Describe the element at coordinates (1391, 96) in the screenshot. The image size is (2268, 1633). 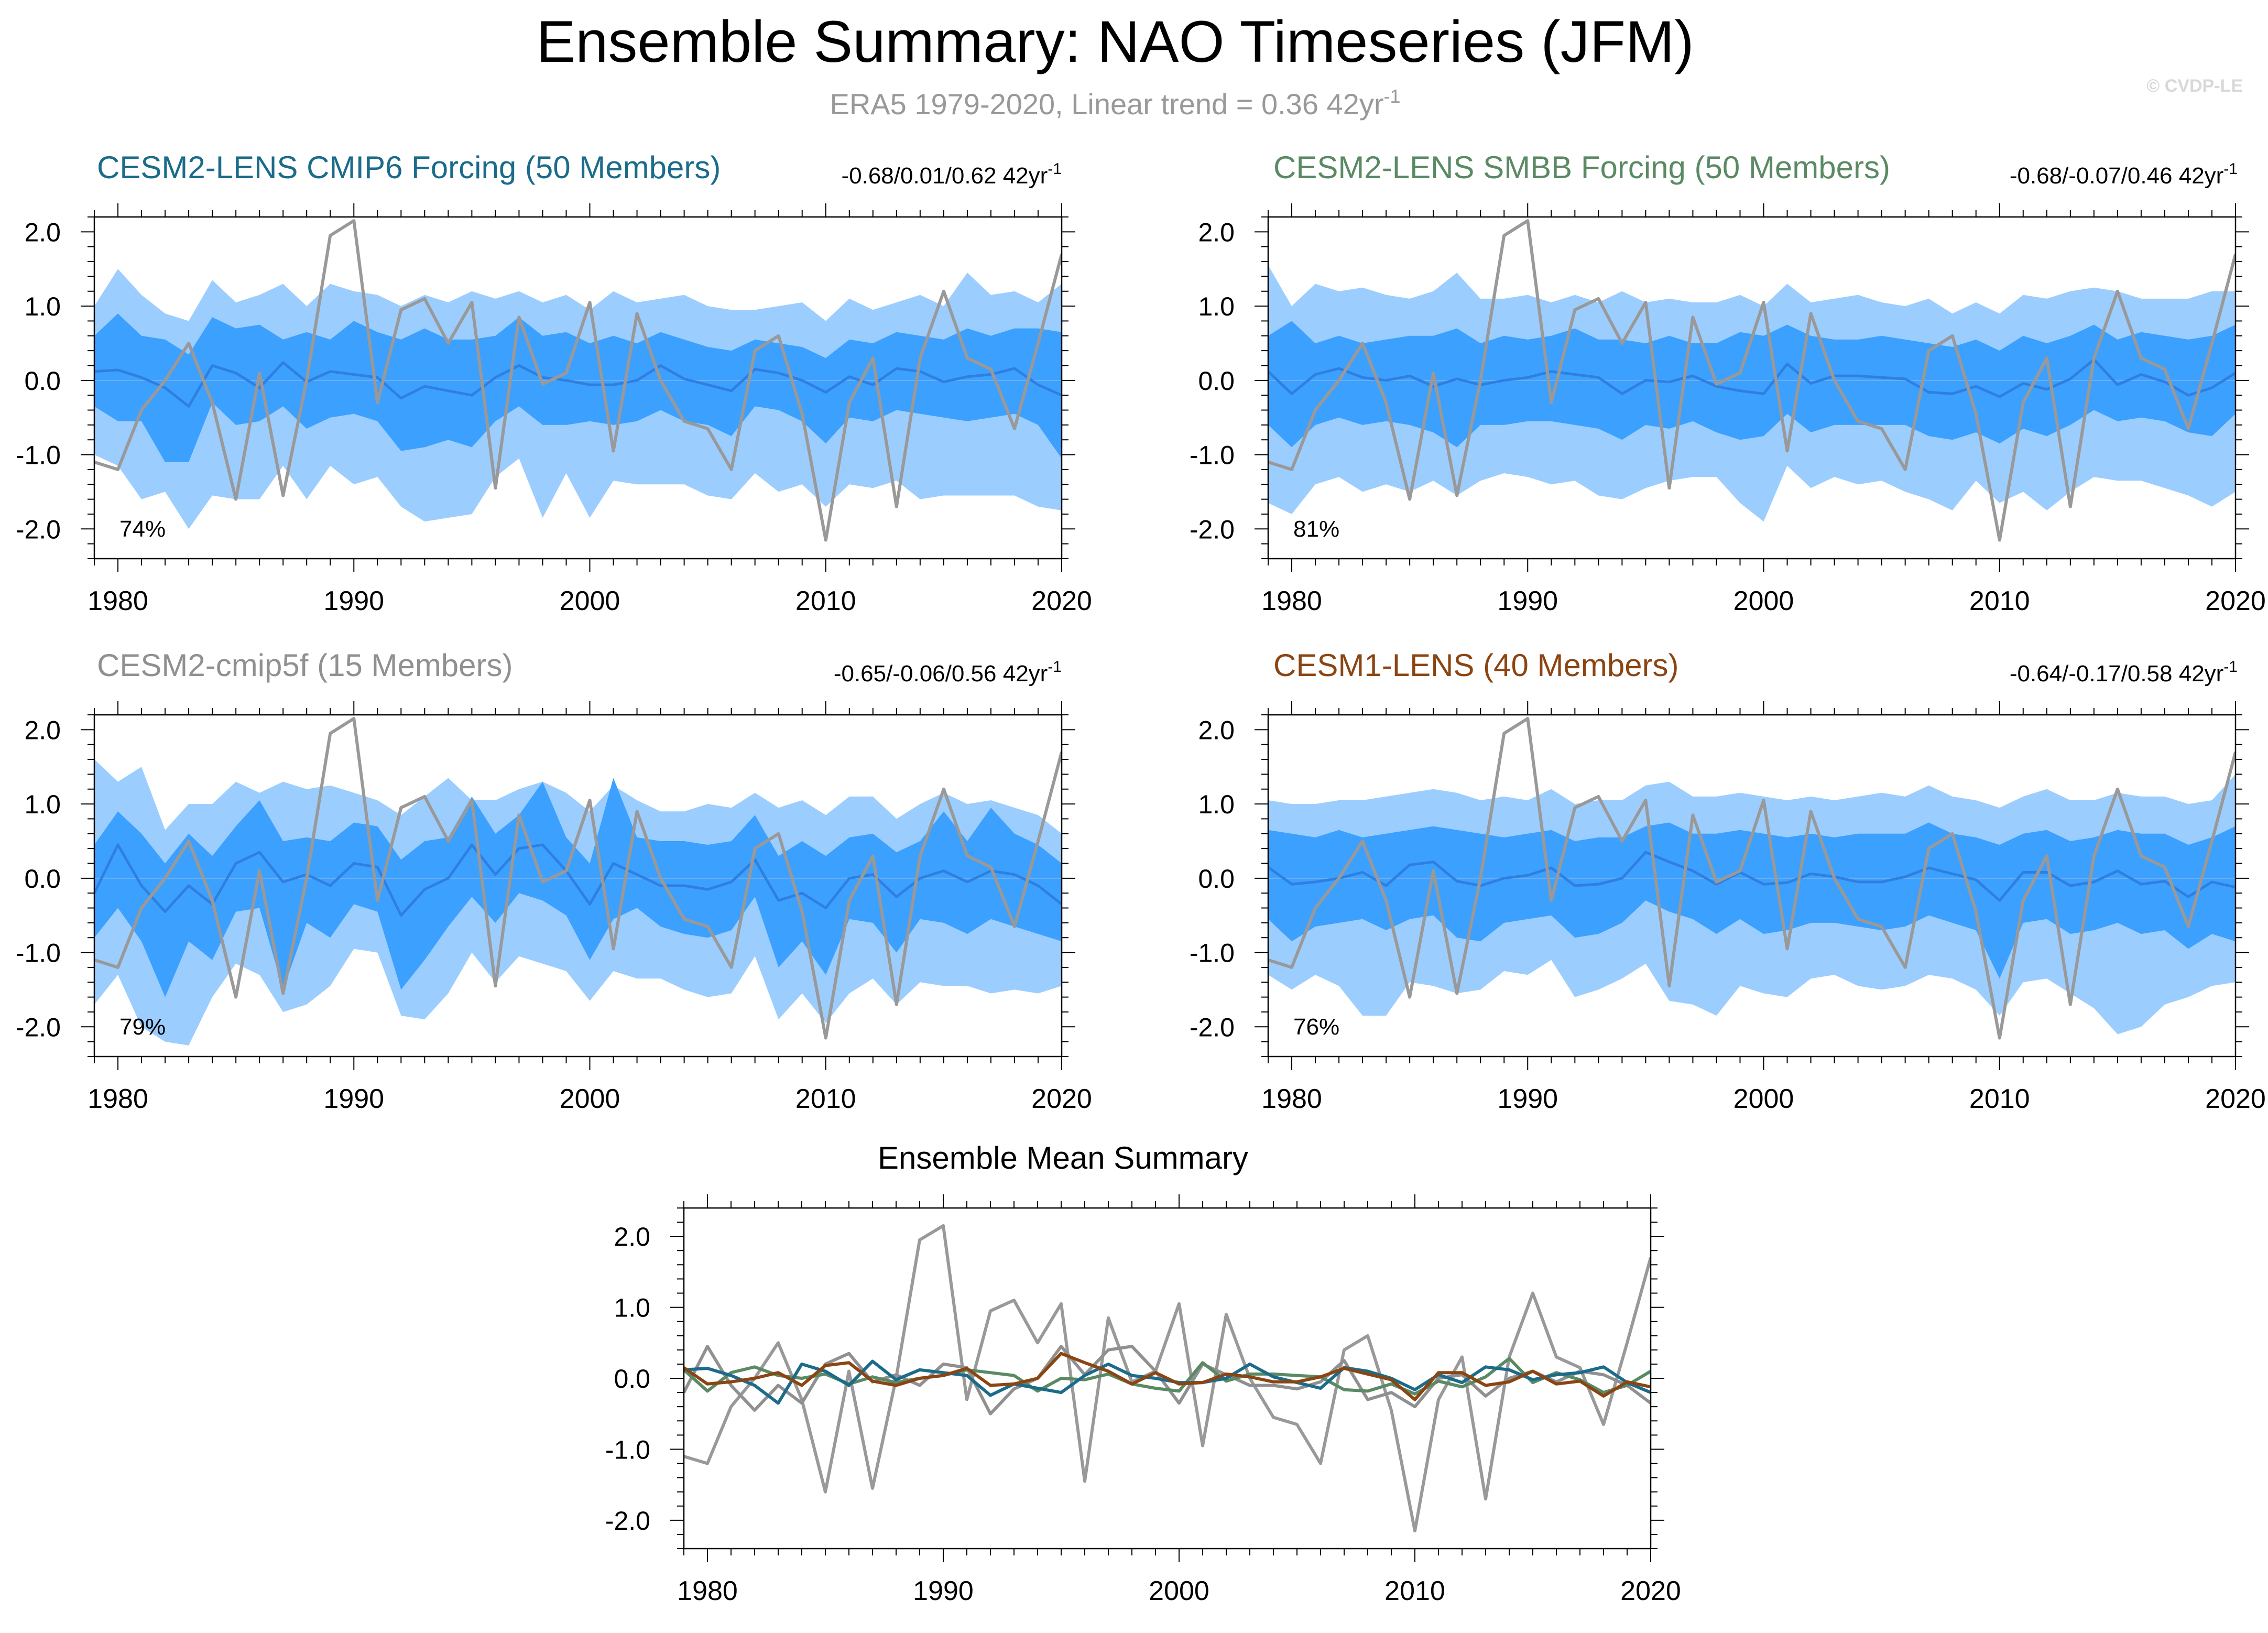
I see `subtitle-sup: -1` at that location.